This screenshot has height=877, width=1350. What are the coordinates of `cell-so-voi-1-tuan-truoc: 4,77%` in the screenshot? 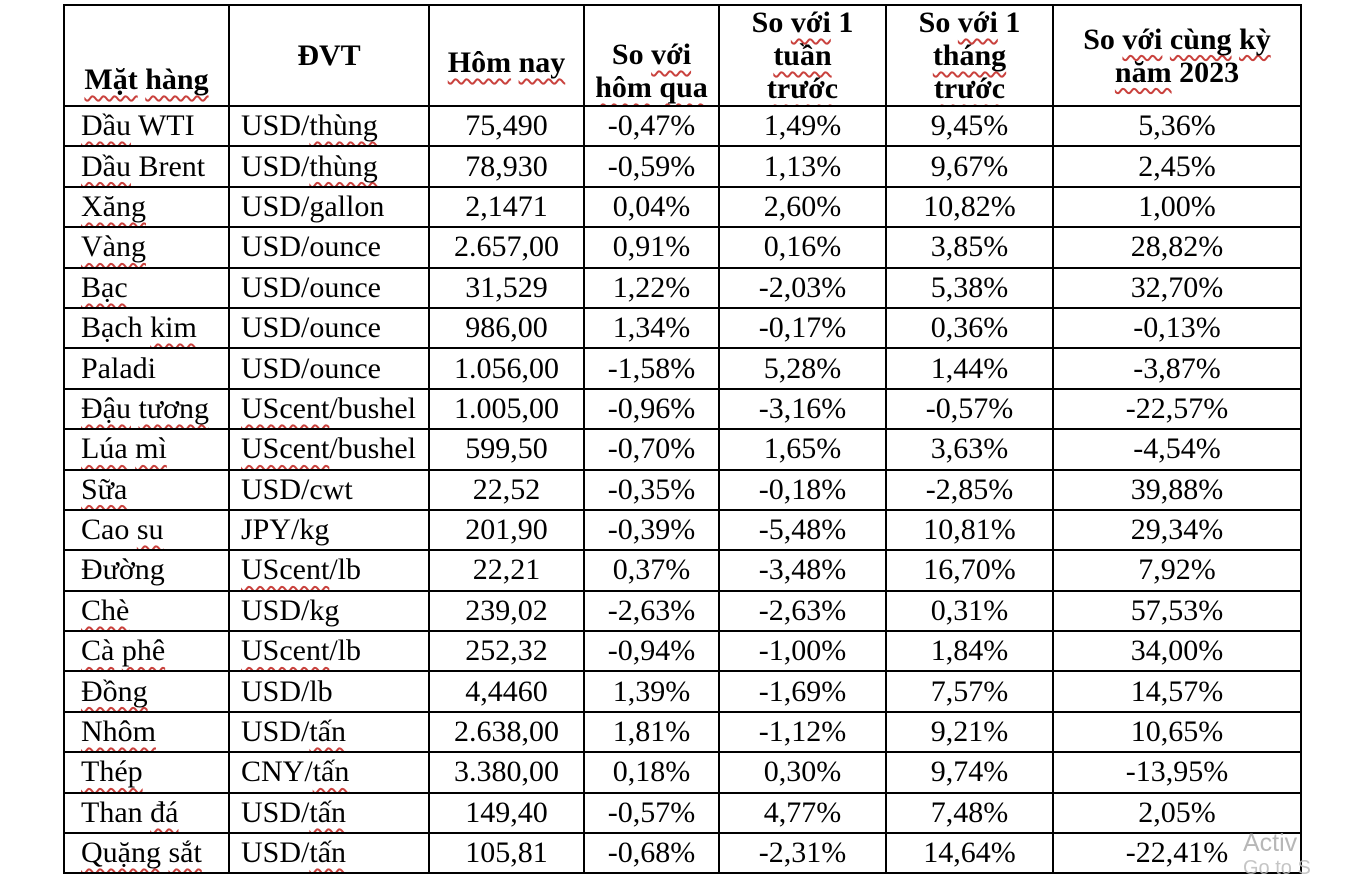 It's located at (802, 813).